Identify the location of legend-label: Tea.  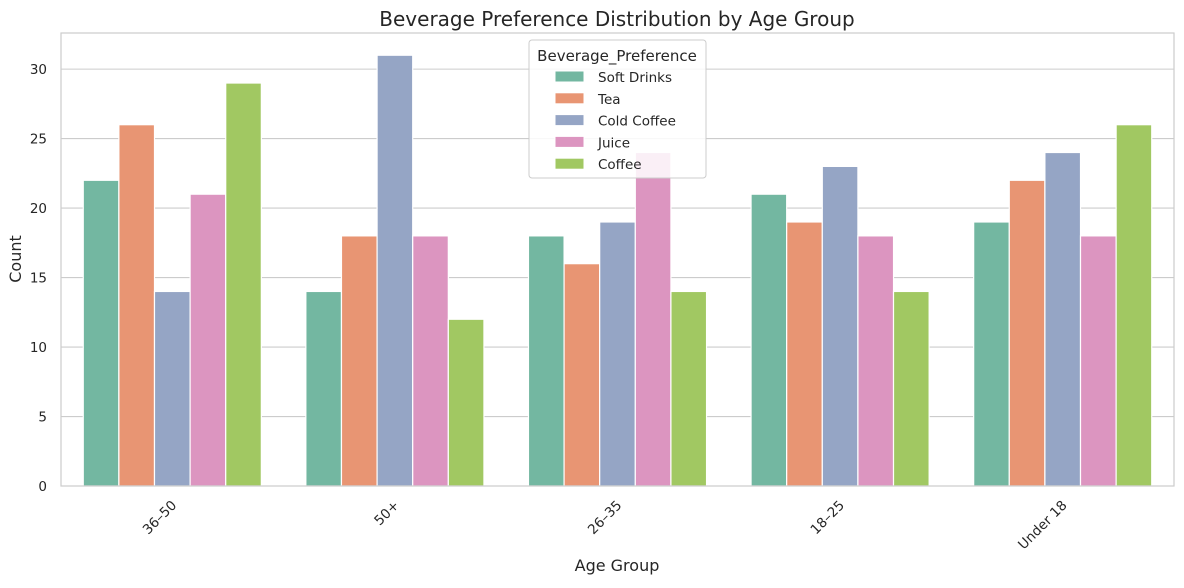
(609, 100).